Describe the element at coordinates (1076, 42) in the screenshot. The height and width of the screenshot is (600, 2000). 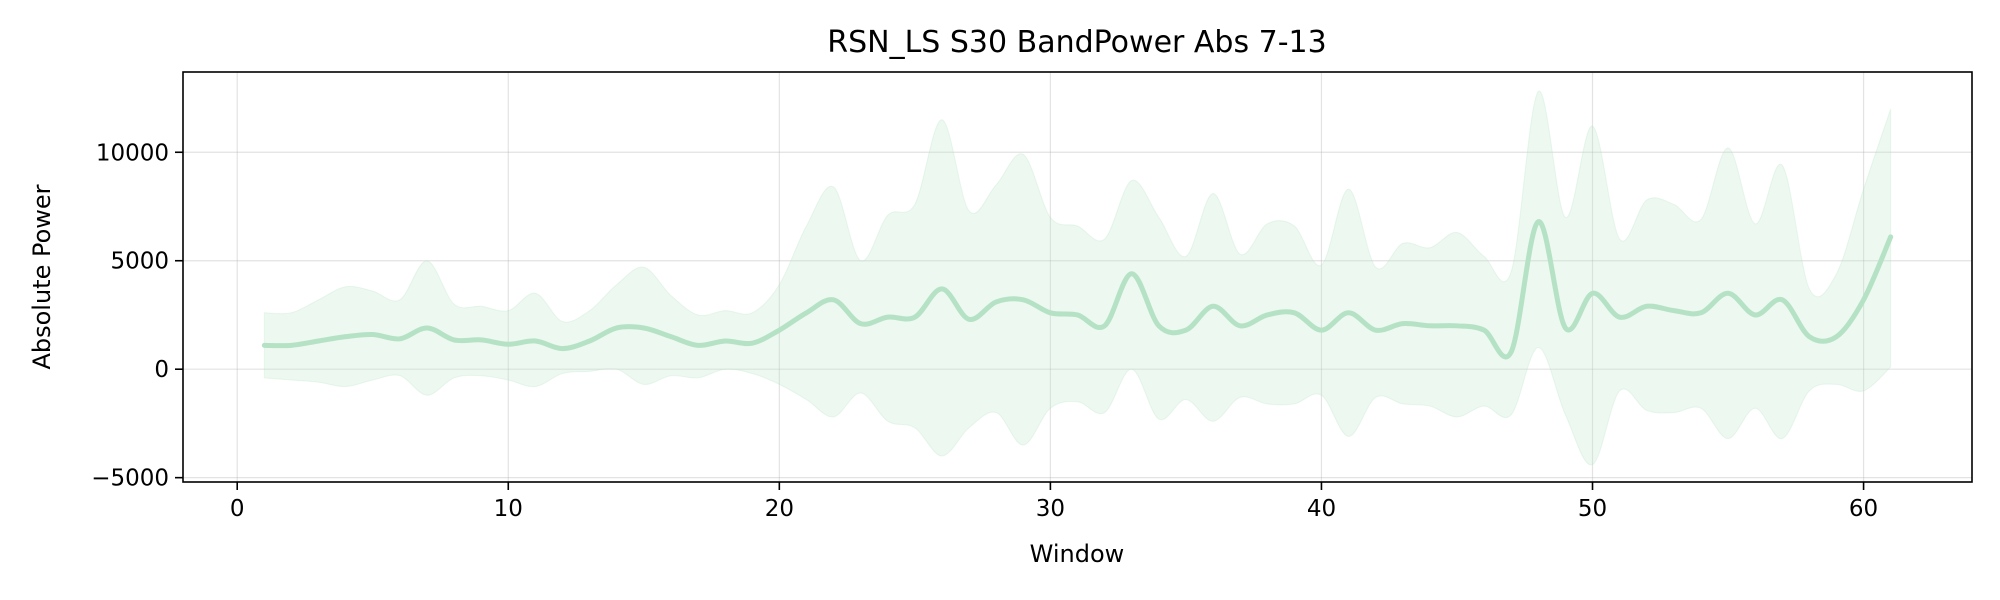
I see `chart-title: RSN_LS S30 BandPower Abs 7-13` at that location.